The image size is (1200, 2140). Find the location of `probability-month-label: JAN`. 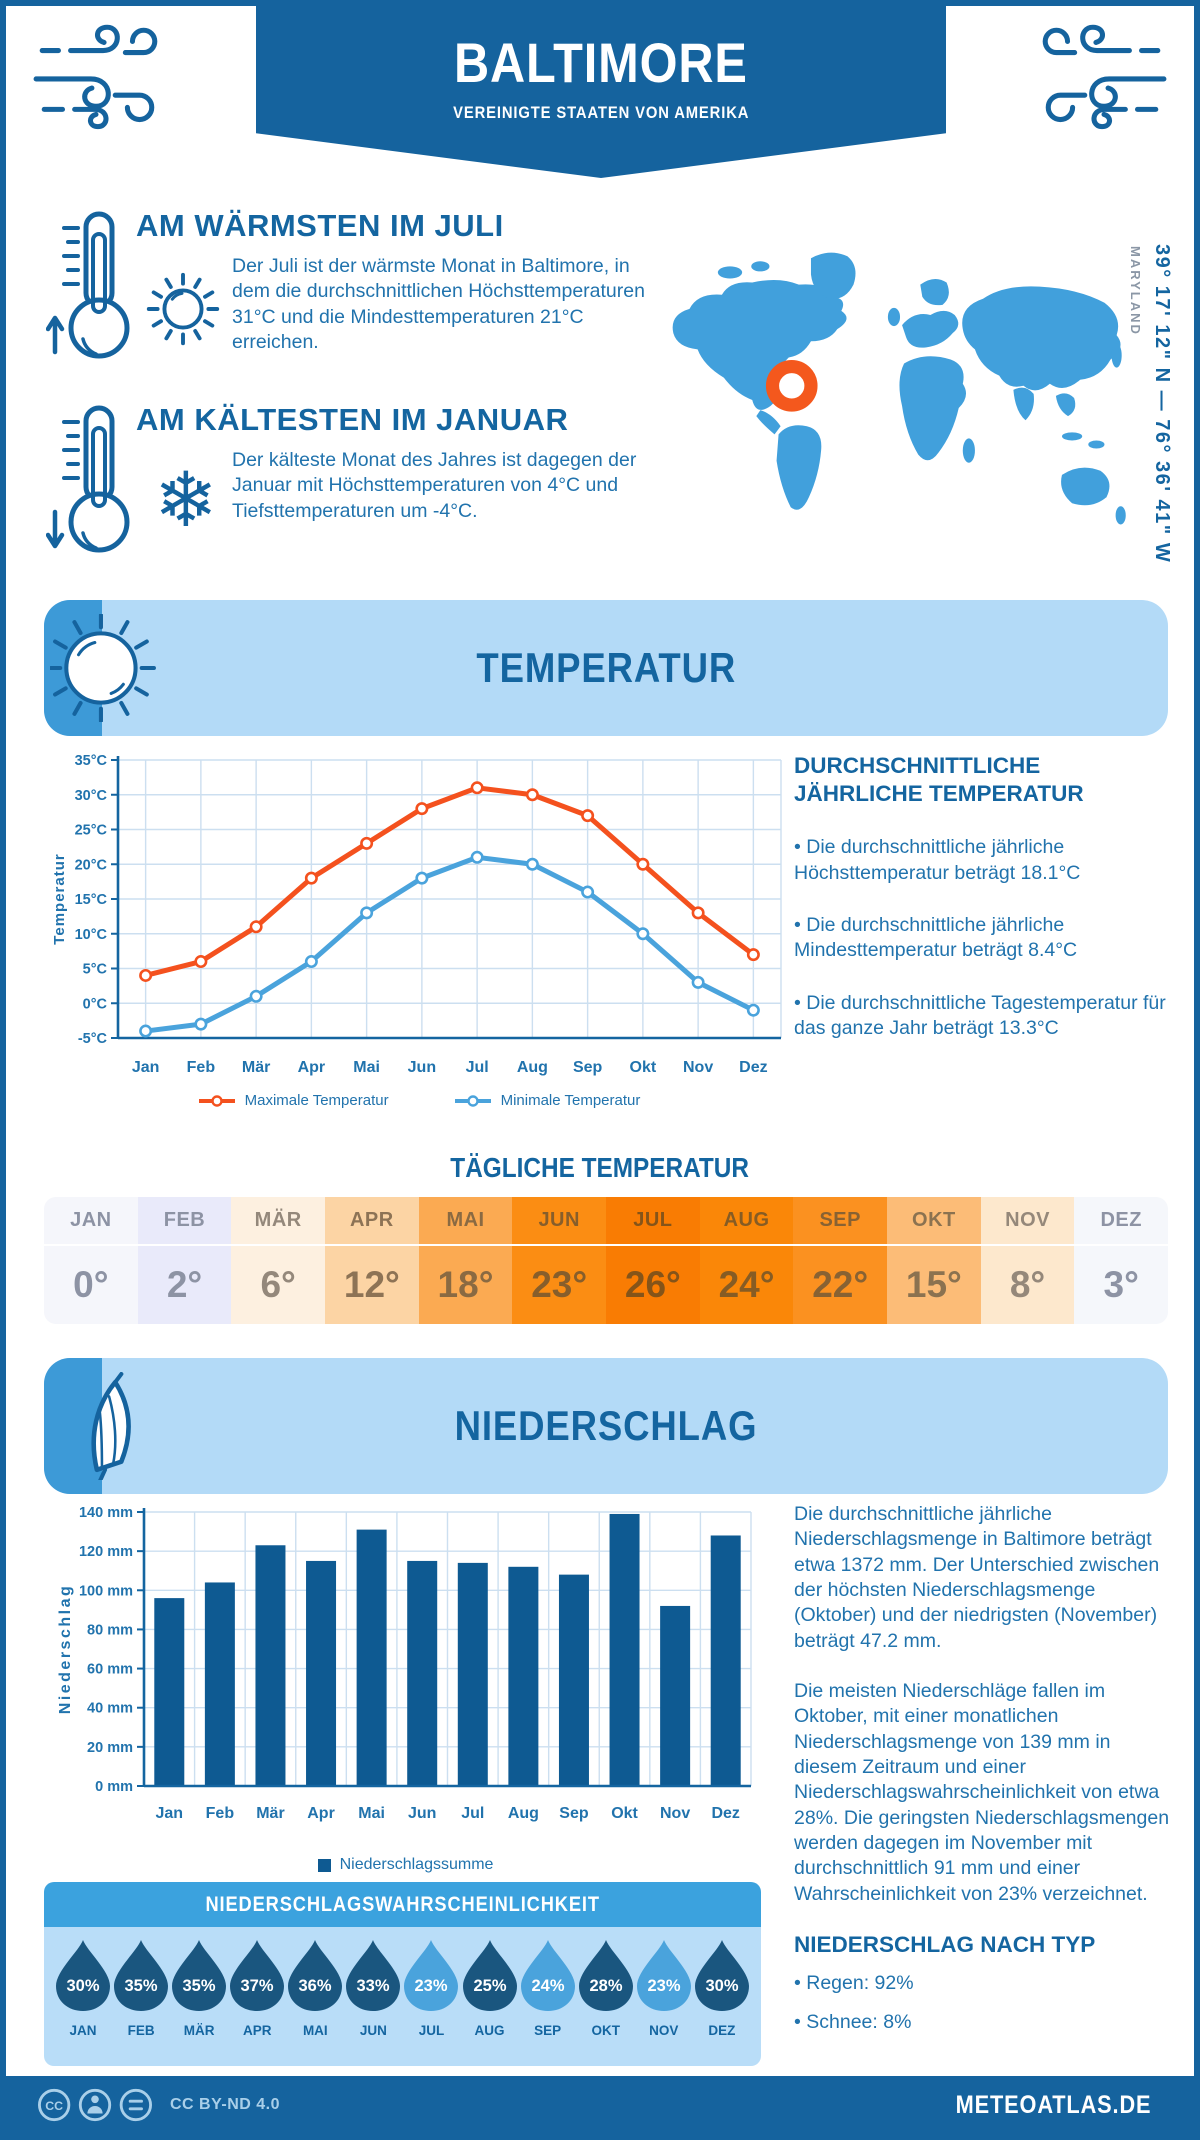

probability-month-label: JAN is located at coordinates (83, 2030).